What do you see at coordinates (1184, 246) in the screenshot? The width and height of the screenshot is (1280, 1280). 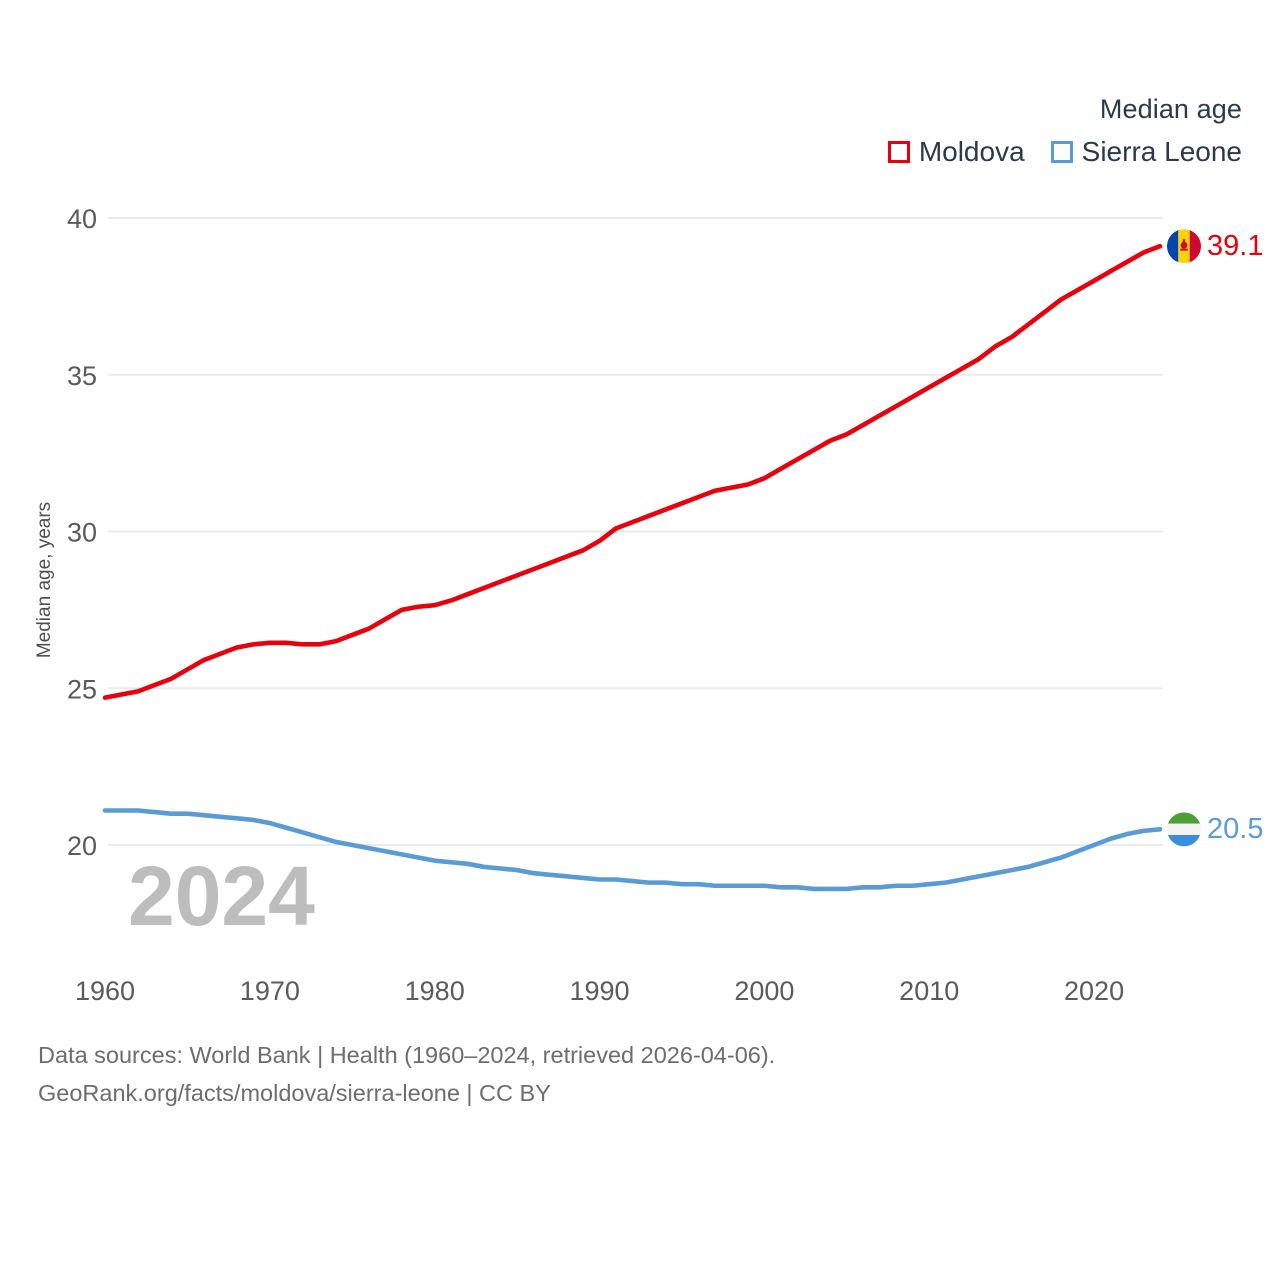 I see `moldova-flag-icon` at bounding box center [1184, 246].